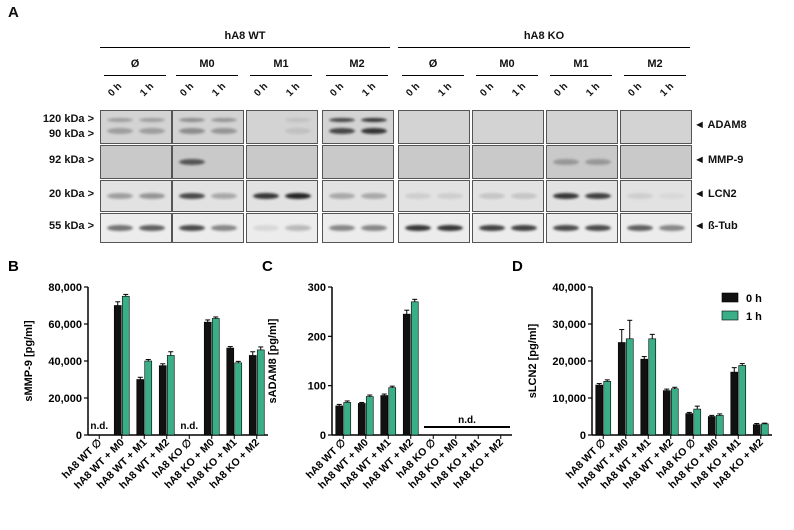 This screenshot has height=530, width=794. What do you see at coordinates (65, 288) in the screenshot?
I see `y-tick-label: 80,000` at bounding box center [65, 288].